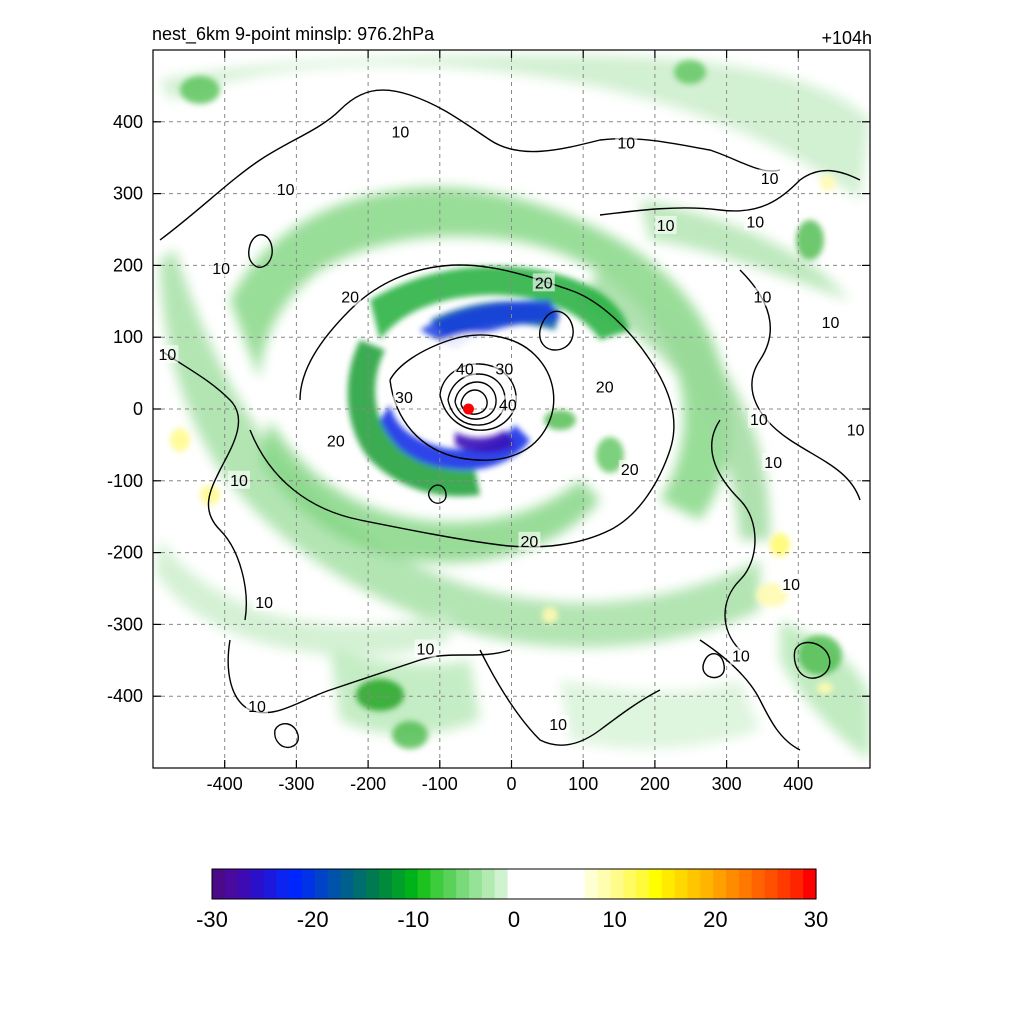 The image size is (1024, 1024). What do you see at coordinates (138, 409) in the screenshot?
I see `y-tick-label: 0` at bounding box center [138, 409].